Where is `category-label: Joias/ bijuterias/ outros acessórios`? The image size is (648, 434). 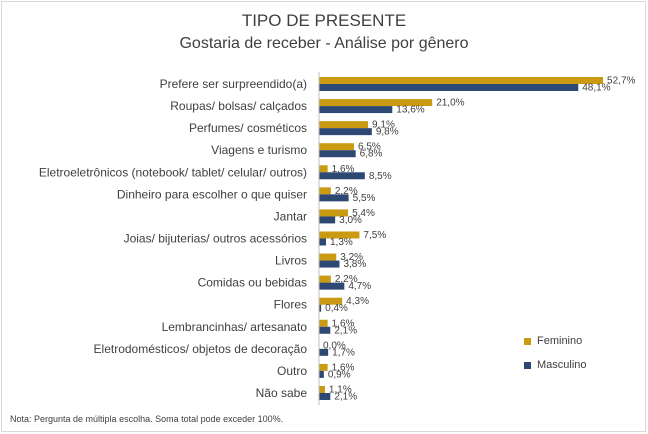
category-label: Joias/ bijuterias/ outros acessórios is located at coordinates (215, 238).